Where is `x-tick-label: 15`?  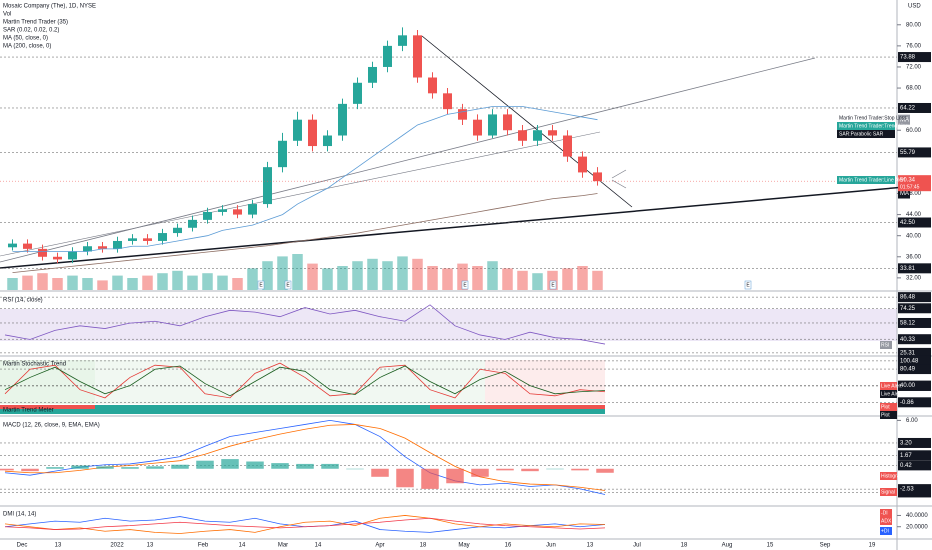 x-tick-label: 15 is located at coordinates (770, 546).